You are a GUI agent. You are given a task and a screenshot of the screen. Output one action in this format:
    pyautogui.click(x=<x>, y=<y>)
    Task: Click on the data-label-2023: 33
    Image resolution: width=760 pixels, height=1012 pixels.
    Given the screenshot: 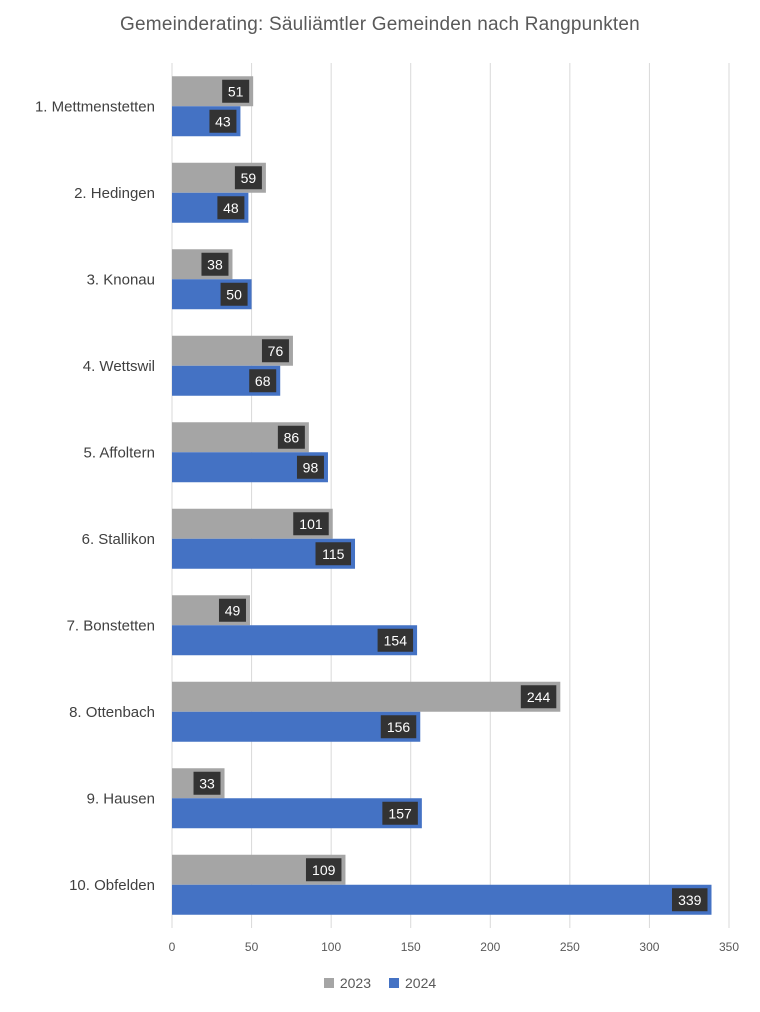 What is the action you would take?
    pyautogui.click(x=207, y=783)
    